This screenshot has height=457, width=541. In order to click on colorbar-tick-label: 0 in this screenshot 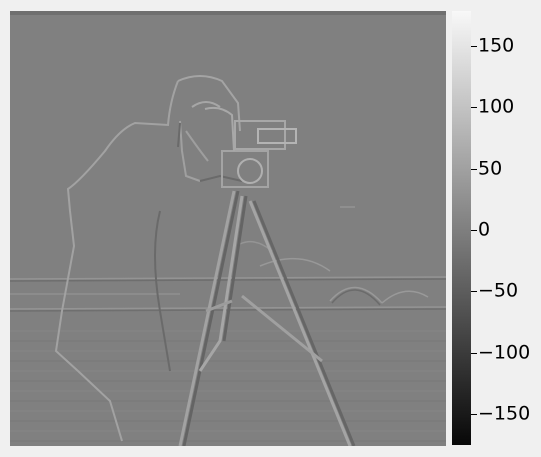, I will do `click(484, 229)`.